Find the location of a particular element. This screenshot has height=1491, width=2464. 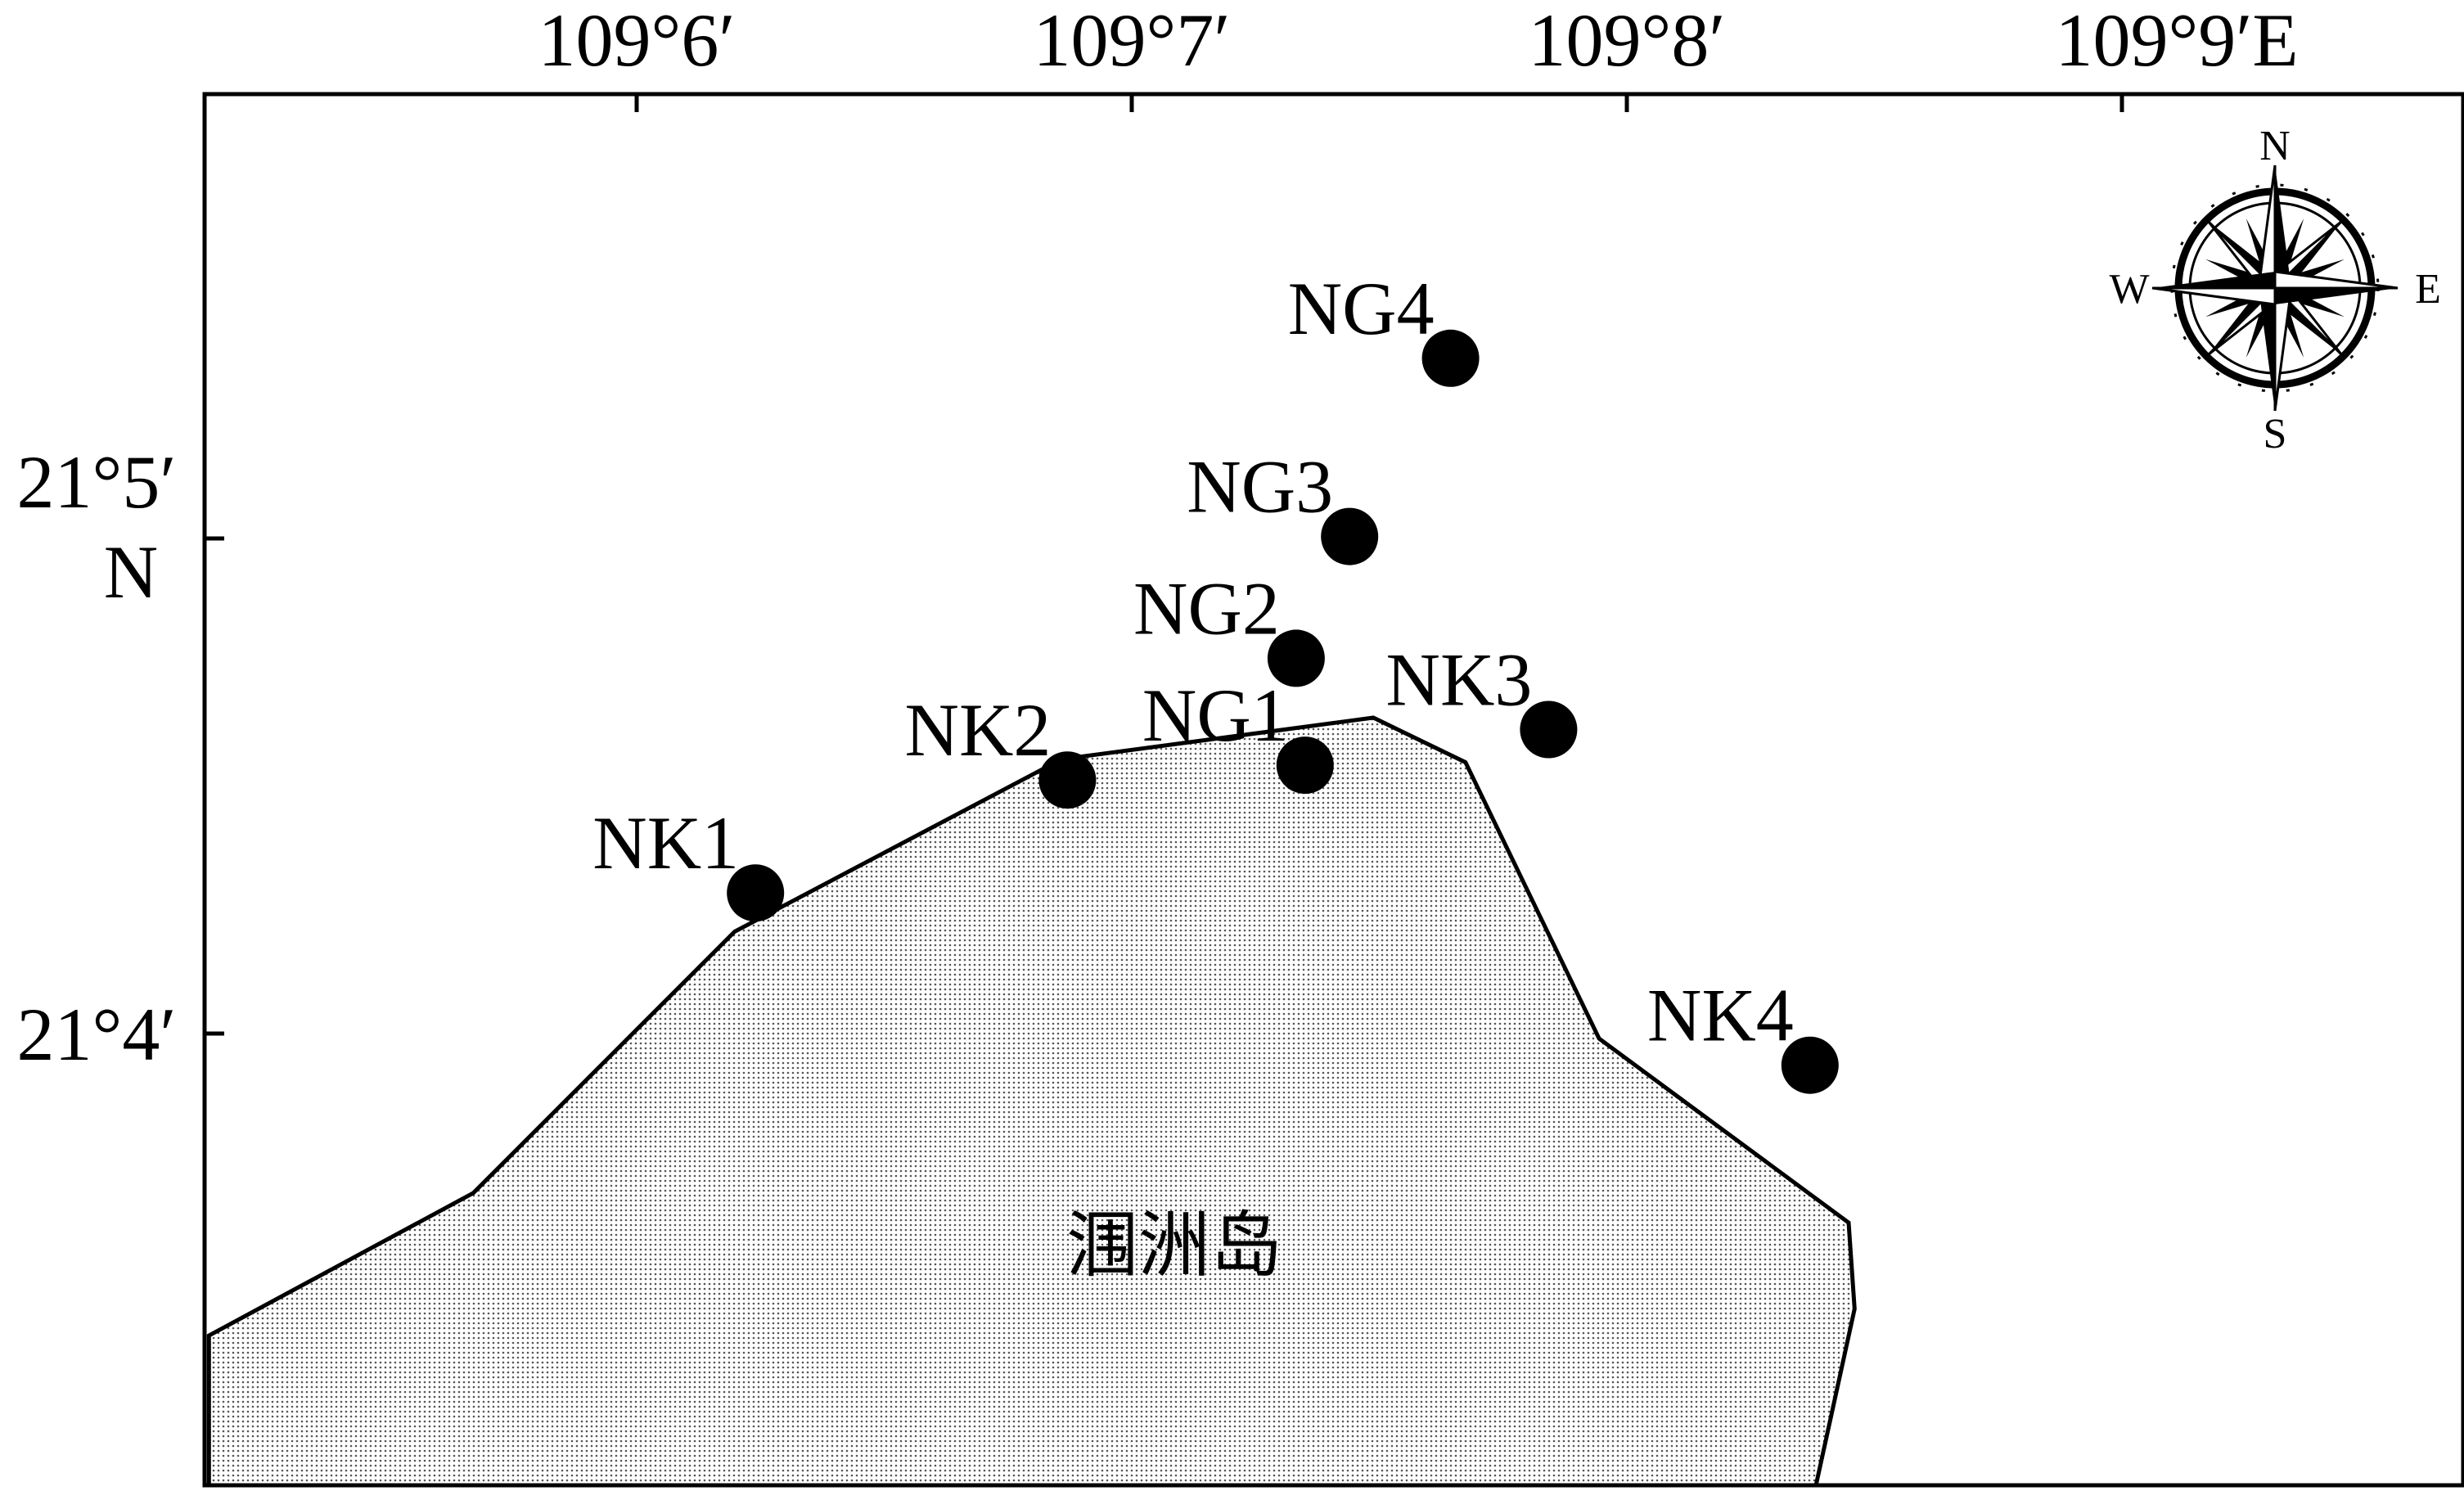

site-label: NK1 is located at coordinates (665, 843).